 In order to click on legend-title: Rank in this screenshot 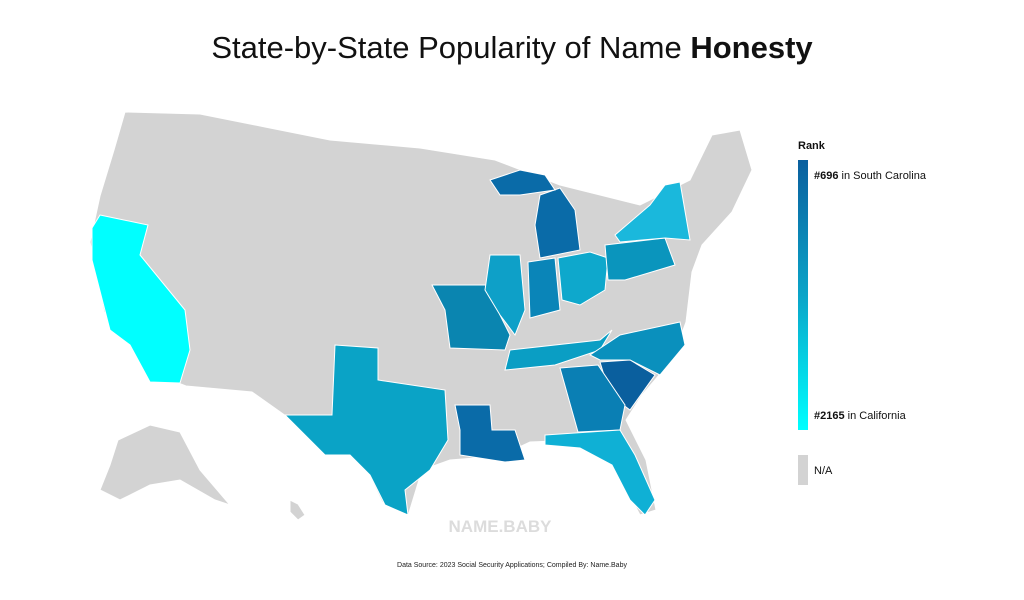, I will do `click(811, 146)`.